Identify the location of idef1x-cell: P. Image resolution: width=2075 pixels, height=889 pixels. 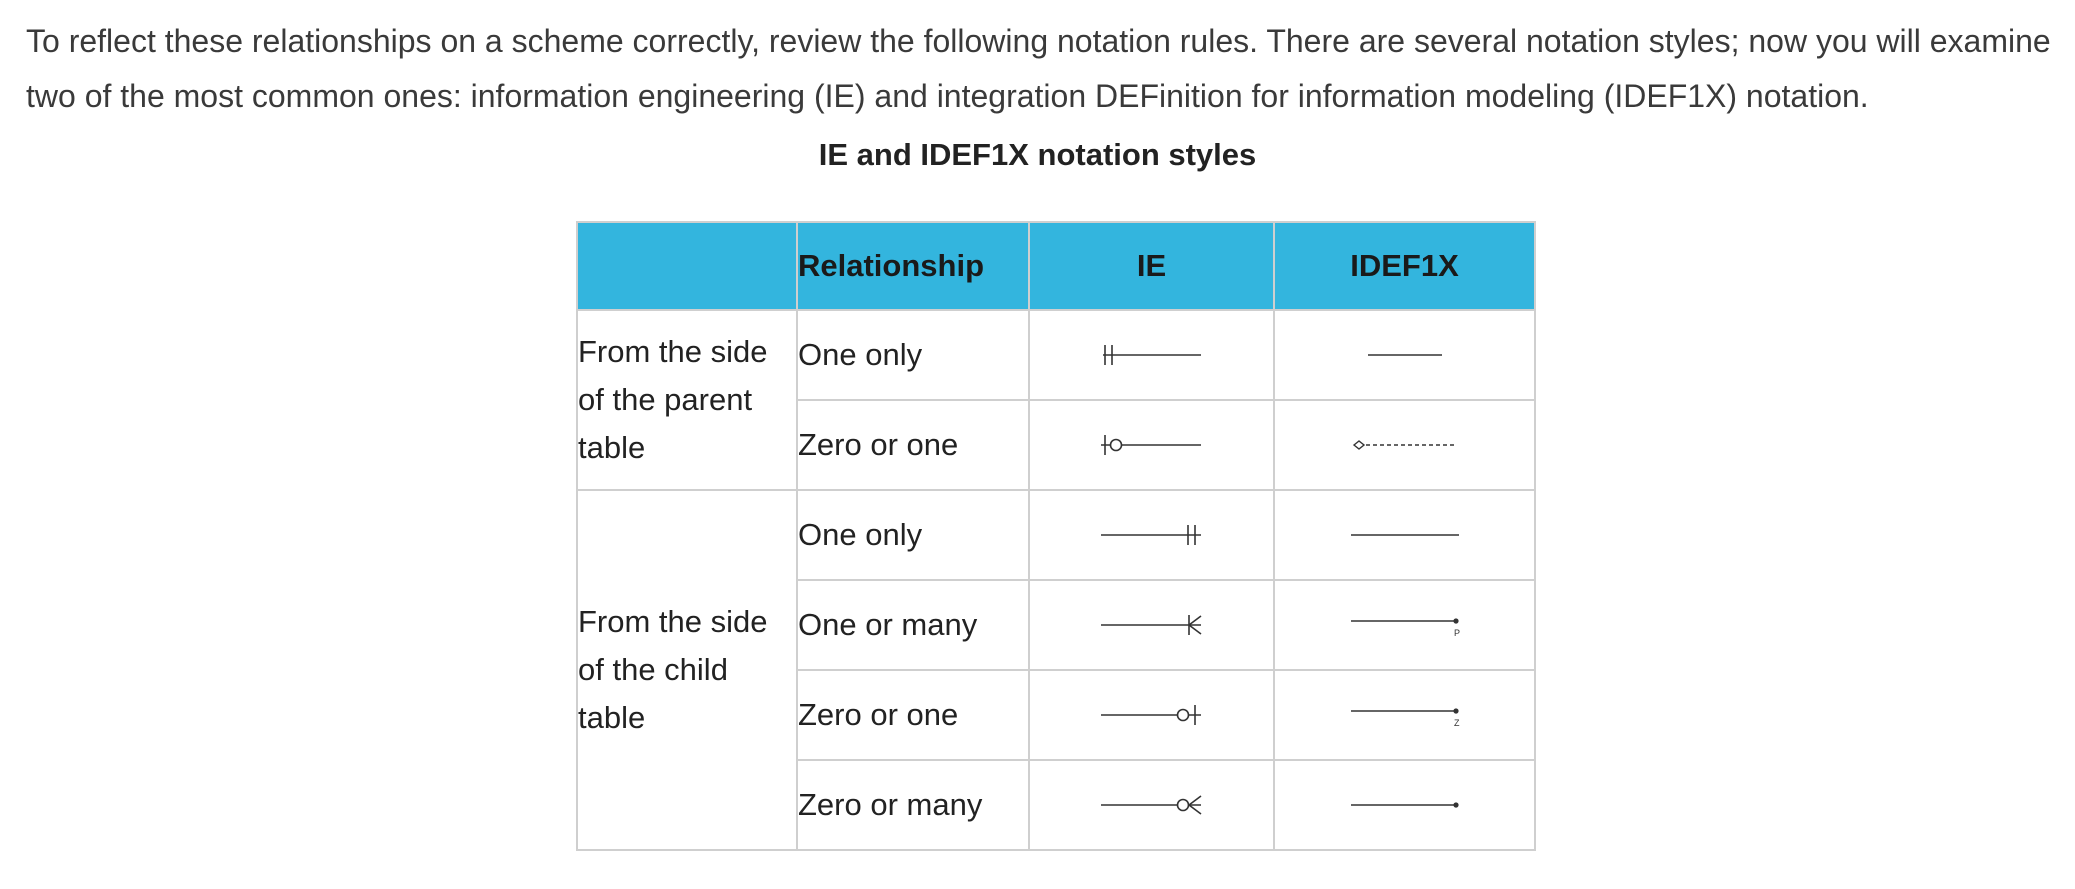
(1404, 625).